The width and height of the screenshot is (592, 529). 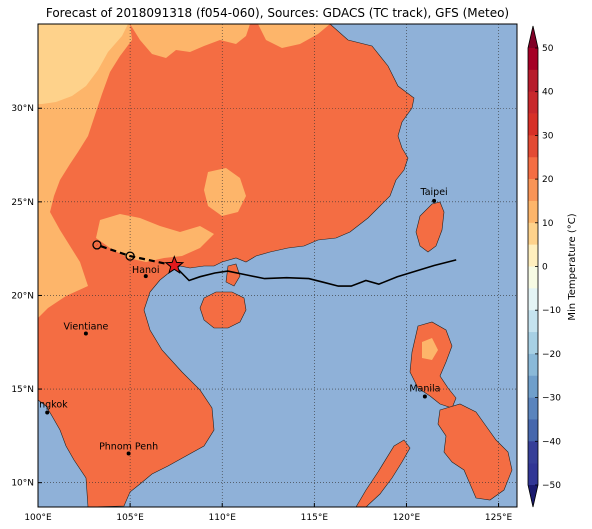 What do you see at coordinates (548, 180) in the screenshot?
I see `colorbar-tick-label: 20` at bounding box center [548, 180].